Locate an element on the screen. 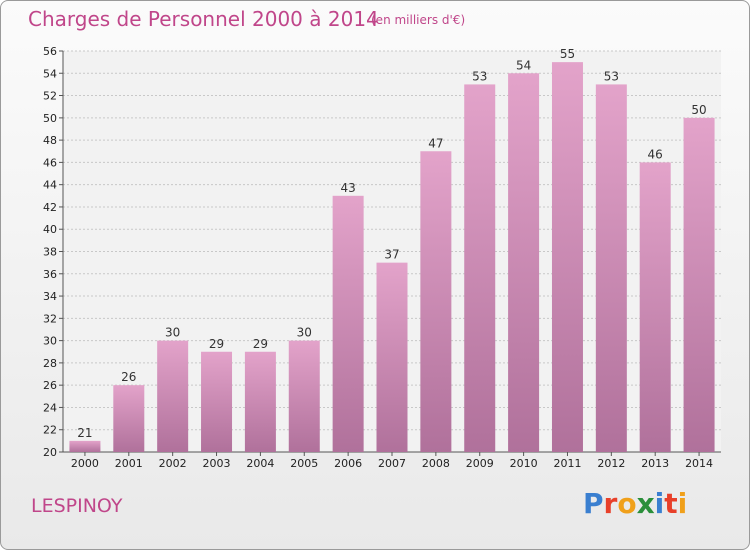 The height and width of the screenshot is (550, 750). x-tick-label: 2002 is located at coordinates (173, 463).